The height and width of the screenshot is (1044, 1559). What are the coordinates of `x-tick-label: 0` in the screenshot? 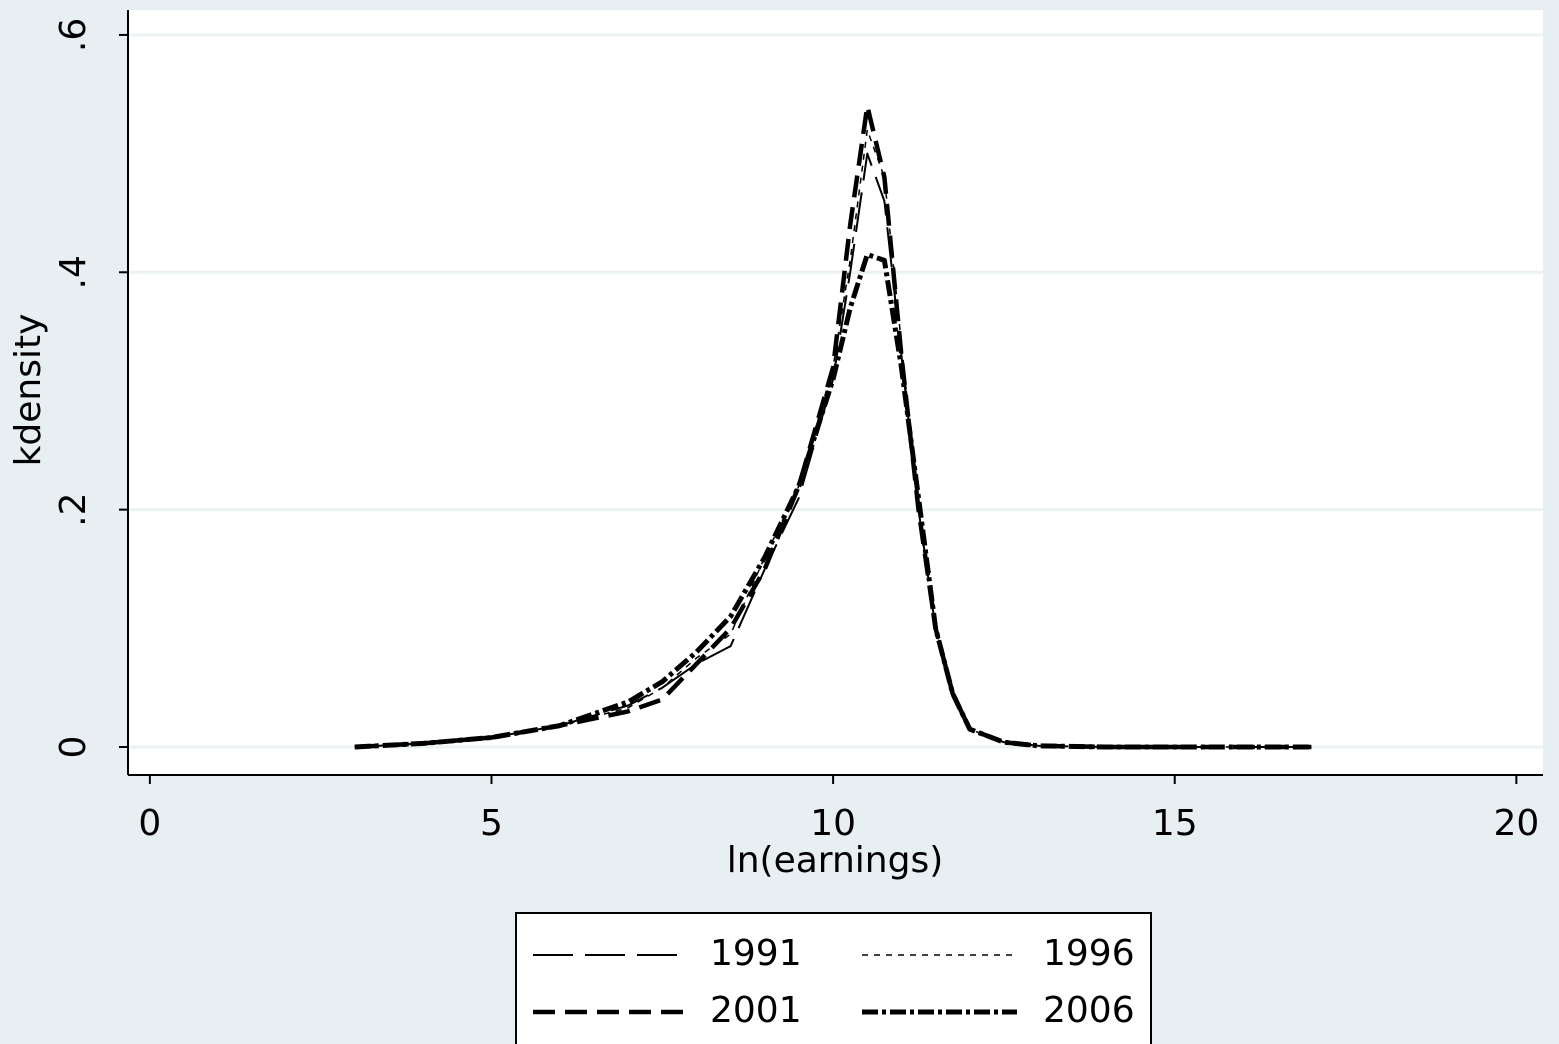 It's located at (149, 823).